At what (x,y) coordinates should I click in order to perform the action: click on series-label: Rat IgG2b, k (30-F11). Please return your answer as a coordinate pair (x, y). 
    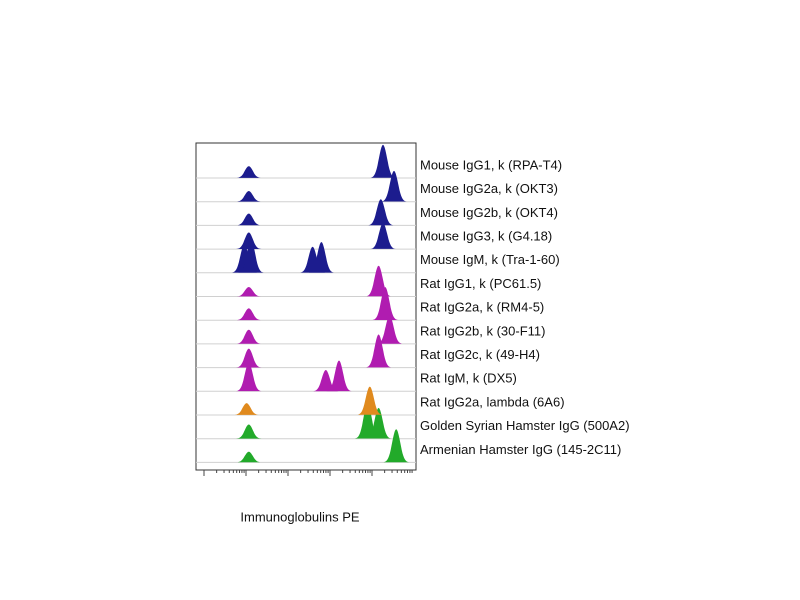
    Looking at the image, I should click on (482, 330).